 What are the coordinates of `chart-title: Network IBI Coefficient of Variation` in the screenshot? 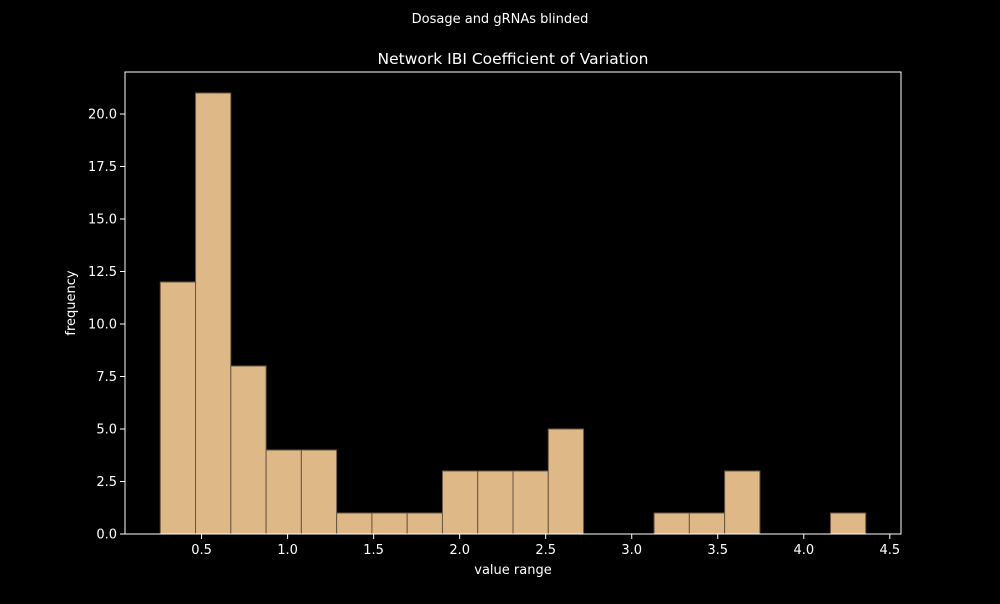 It's located at (512, 59).